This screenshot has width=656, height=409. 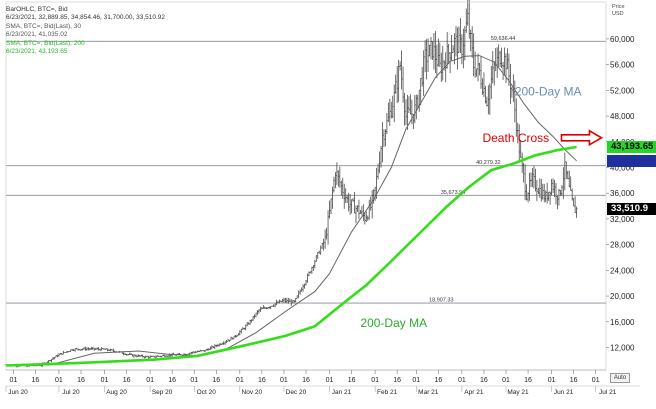 What do you see at coordinates (387, 392) in the screenshot?
I see `month-label: Feb 21` at bounding box center [387, 392].